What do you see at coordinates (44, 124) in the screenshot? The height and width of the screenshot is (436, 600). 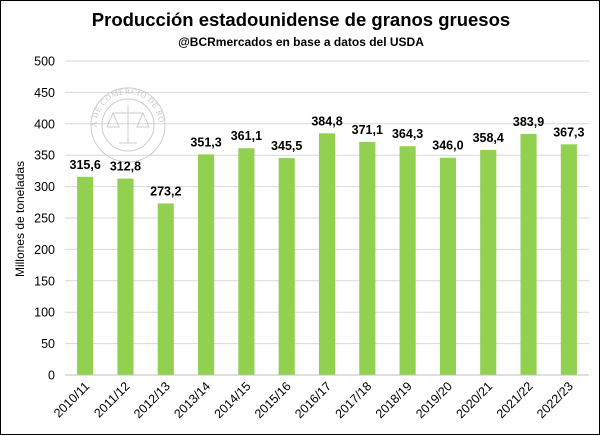 I see `y-tick-label: 400` at bounding box center [44, 124].